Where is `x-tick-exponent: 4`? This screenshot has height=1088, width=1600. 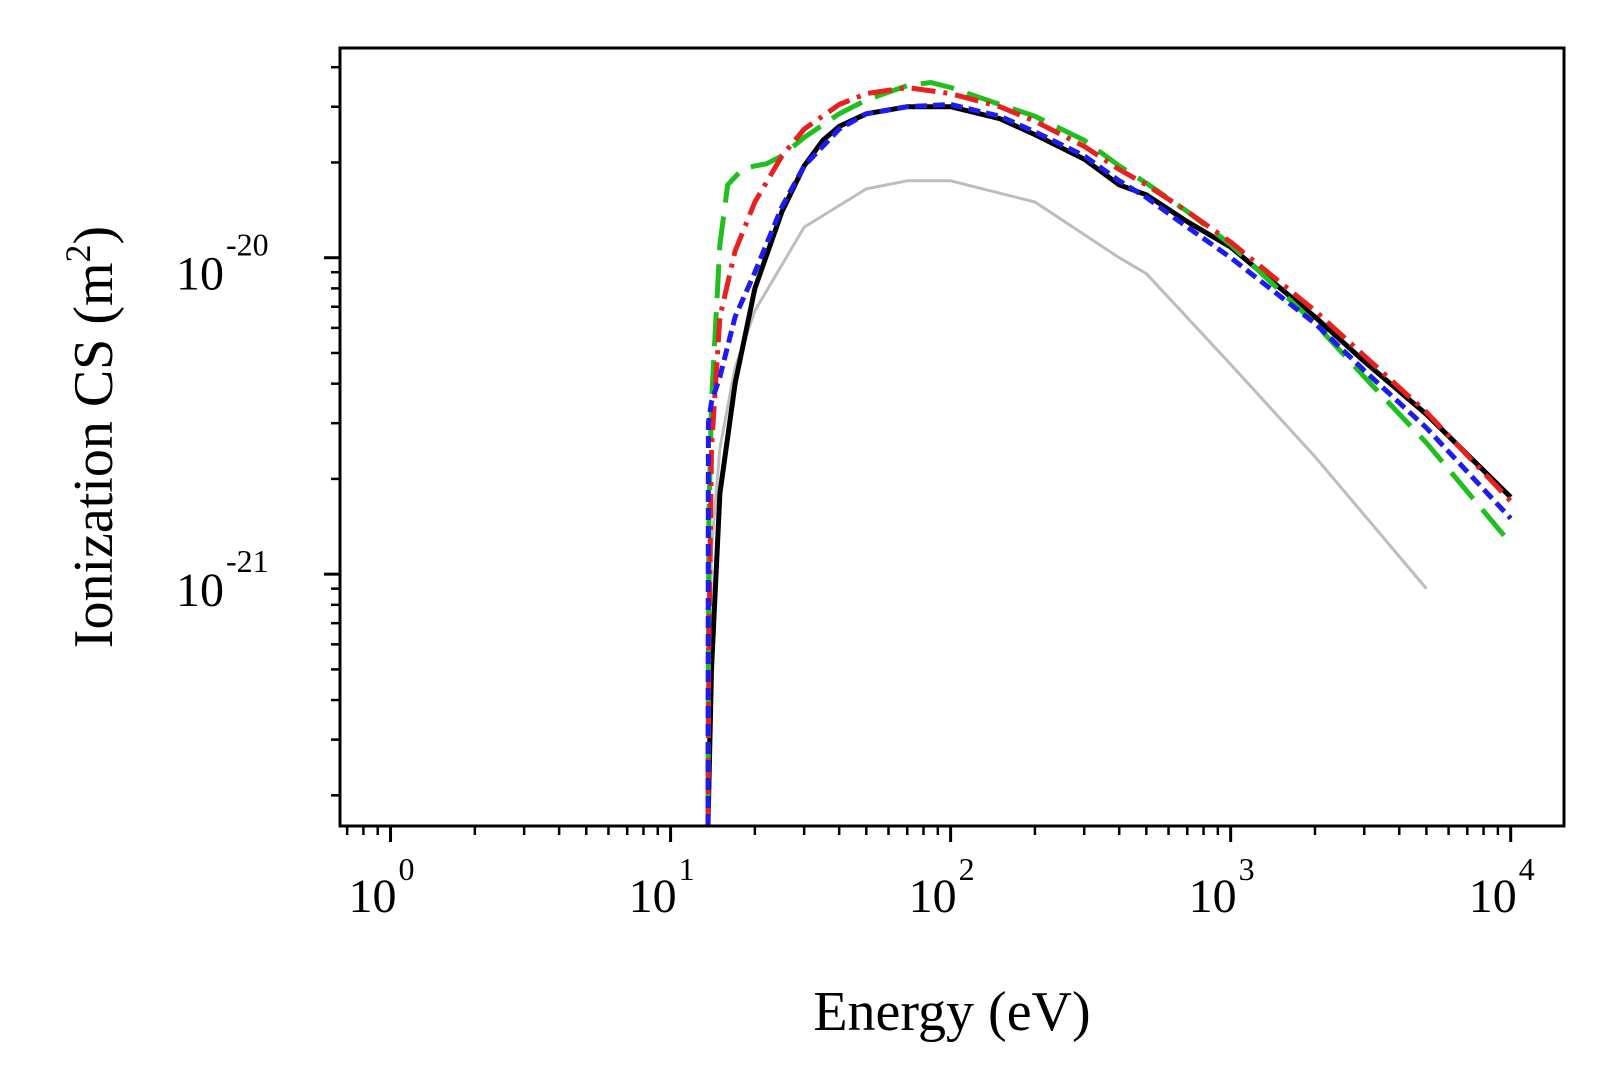 x-tick-exponent: 4 is located at coordinates (1527, 869).